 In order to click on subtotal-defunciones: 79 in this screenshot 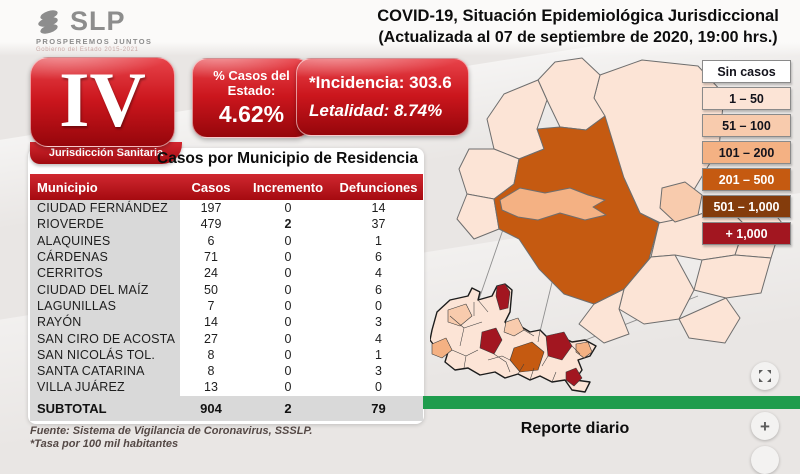, I will do `click(378, 408)`.